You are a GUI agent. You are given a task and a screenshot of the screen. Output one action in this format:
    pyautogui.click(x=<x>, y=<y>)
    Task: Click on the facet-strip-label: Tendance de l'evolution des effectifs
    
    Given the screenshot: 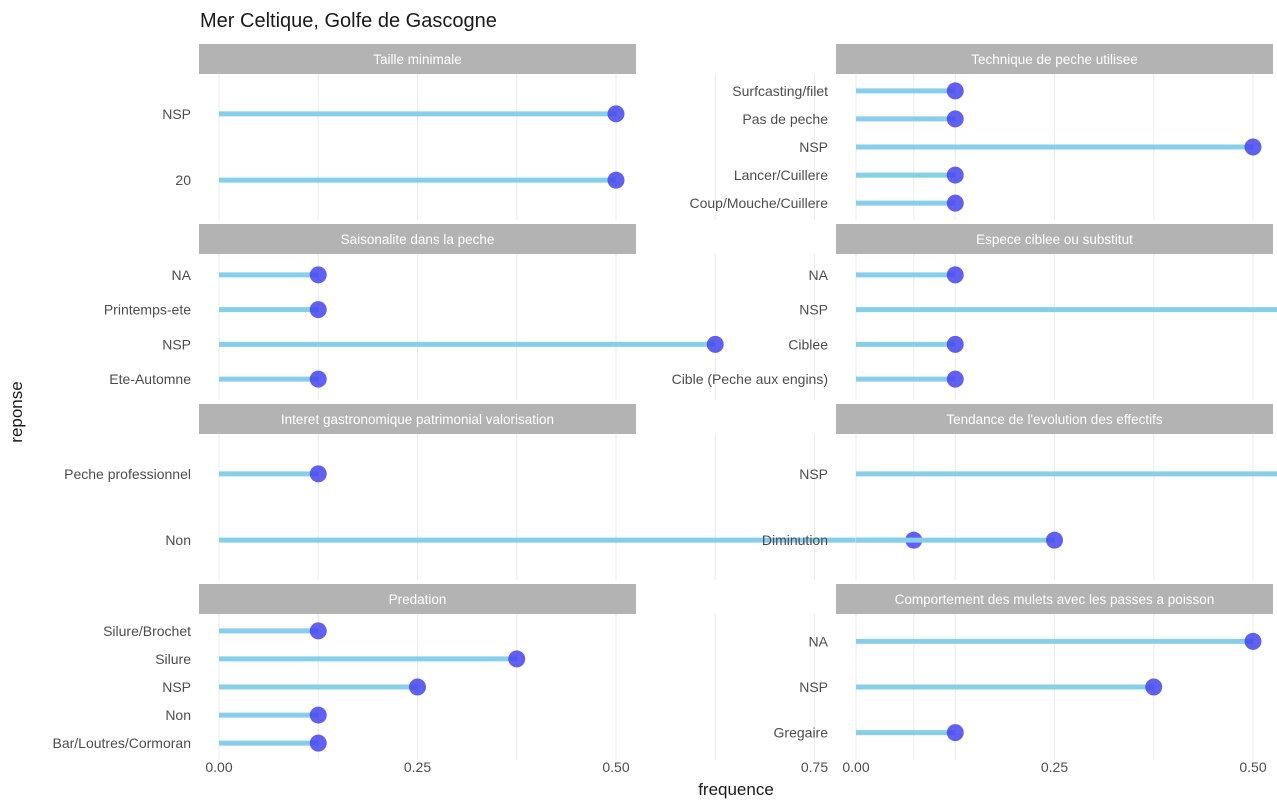 What is the action you would take?
    pyautogui.click(x=1054, y=419)
    